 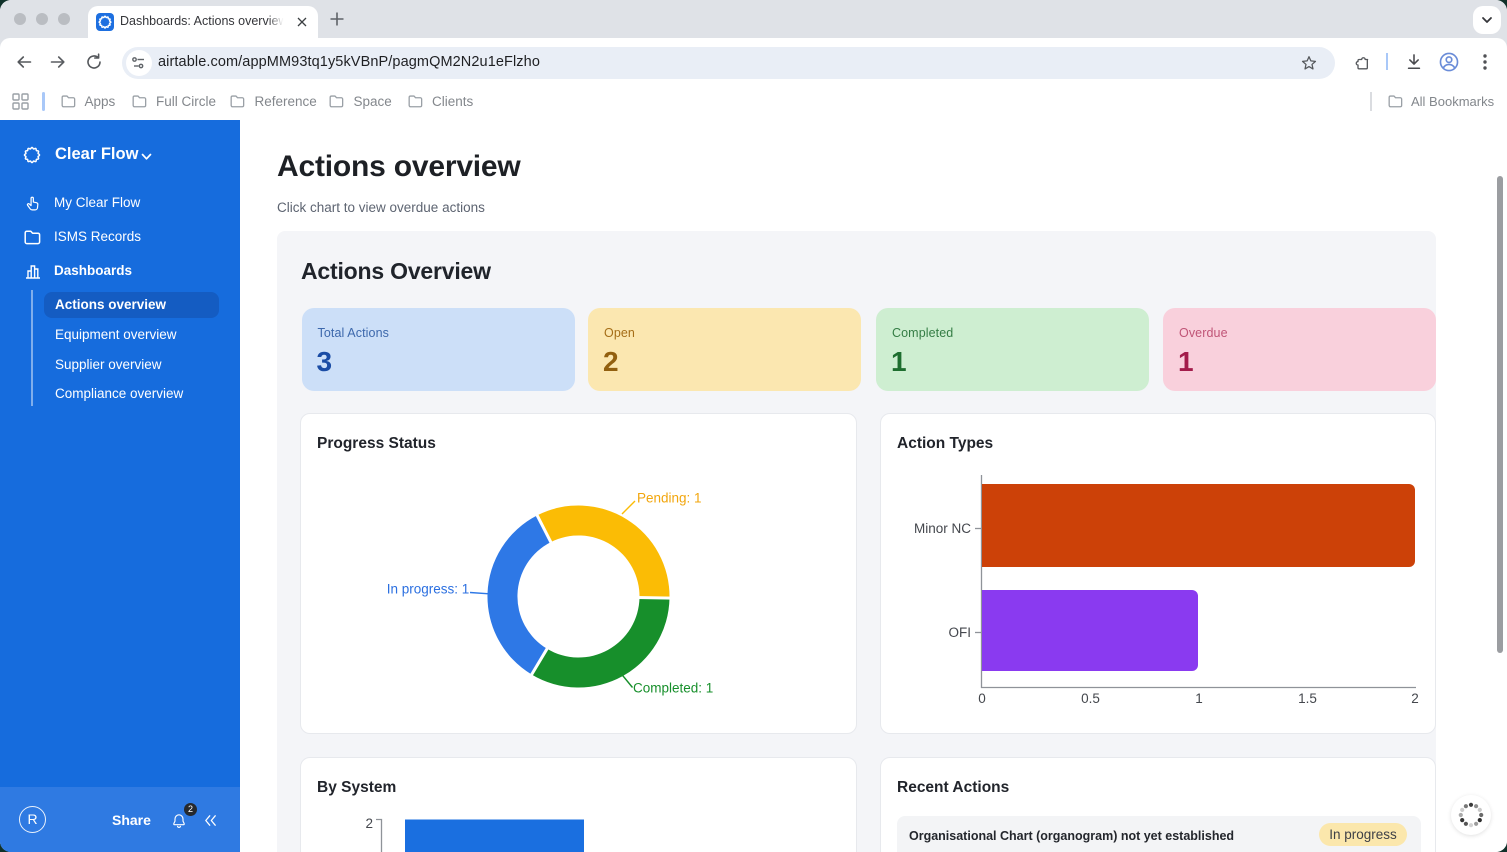 I want to click on svg-text: 0, so click(x=982, y=698).